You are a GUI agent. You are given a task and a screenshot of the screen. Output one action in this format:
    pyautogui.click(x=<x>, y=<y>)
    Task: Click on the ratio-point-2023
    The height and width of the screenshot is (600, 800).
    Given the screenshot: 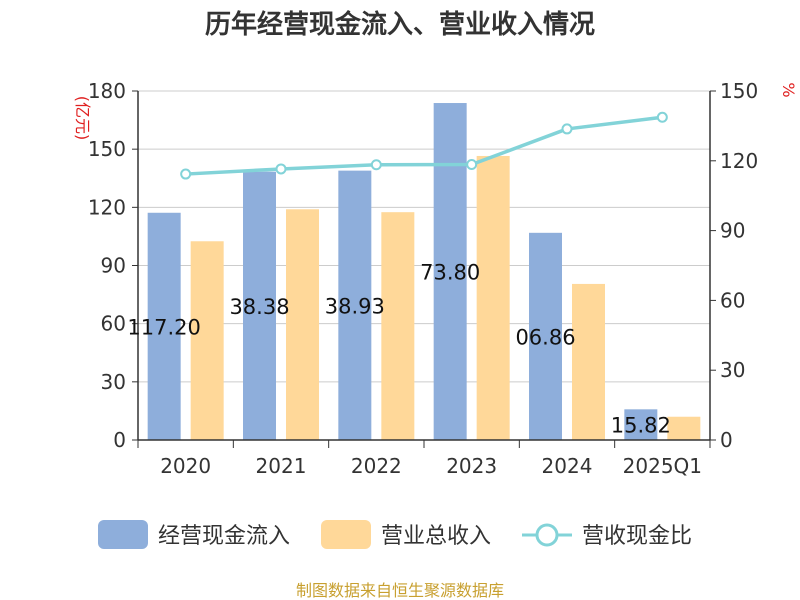 What is the action you would take?
    pyautogui.click(x=472, y=165)
    